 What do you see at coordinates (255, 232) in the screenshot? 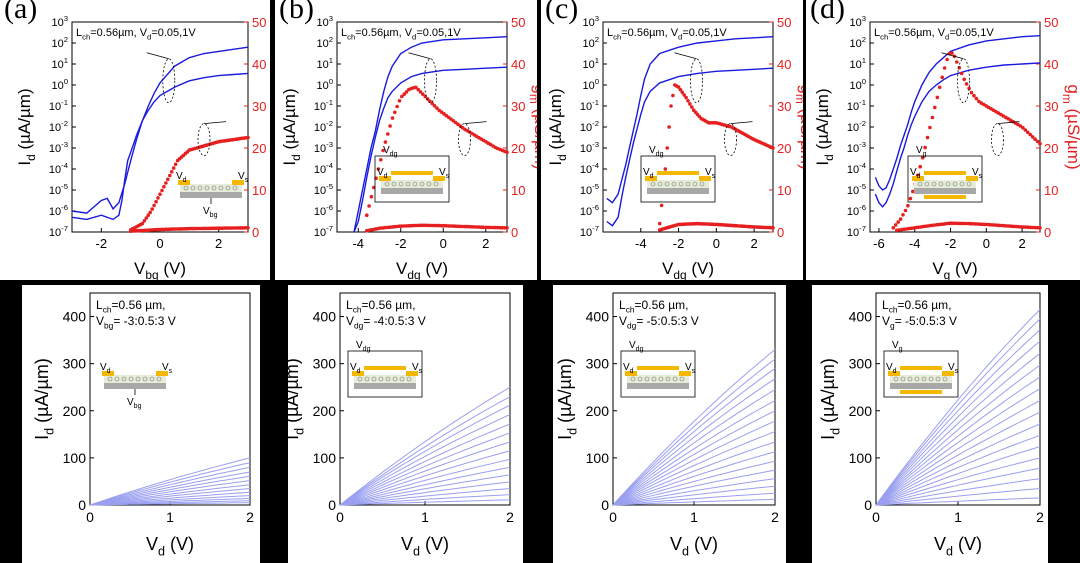
I see `y-tick-label-right: 0` at bounding box center [255, 232].